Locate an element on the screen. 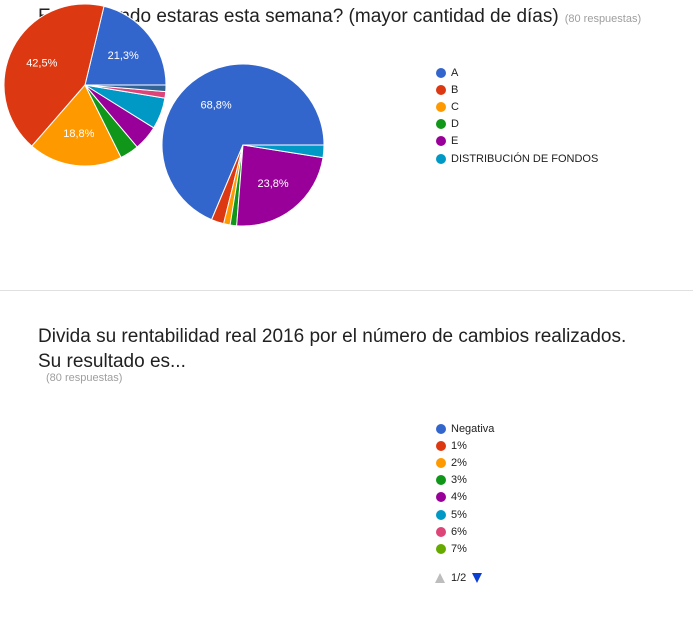  legend-label: Negativa is located at coordinates (473, 428).